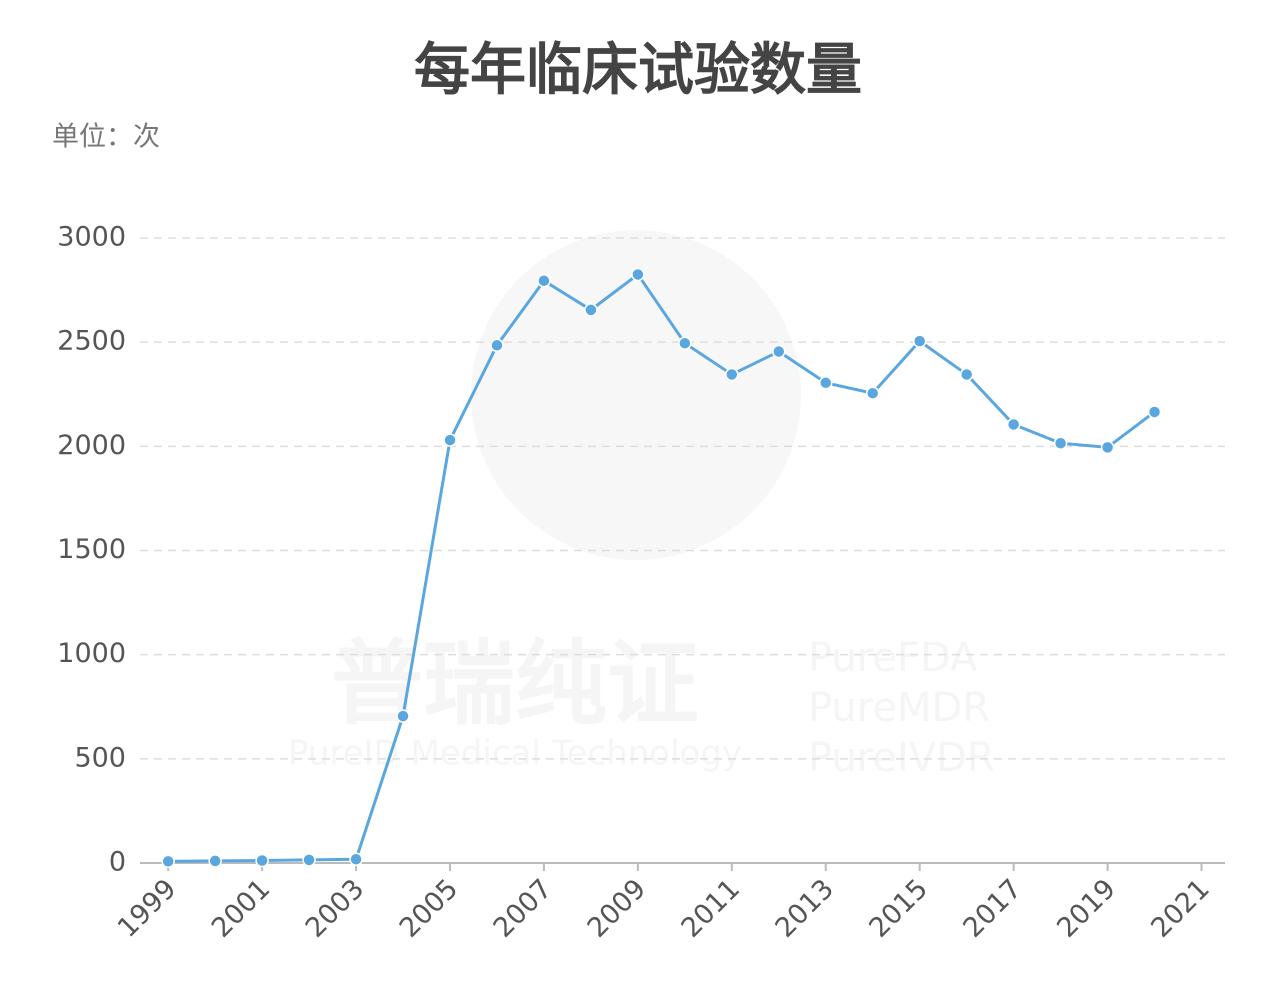  I want to click on x-tick-label: 2011, so click(711, 908).